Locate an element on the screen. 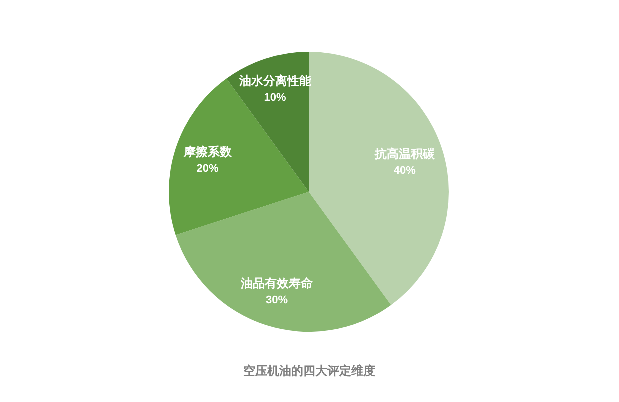 This screenshot has width=619, height=402. data-label: 10% is located at coordinates (275, 98).